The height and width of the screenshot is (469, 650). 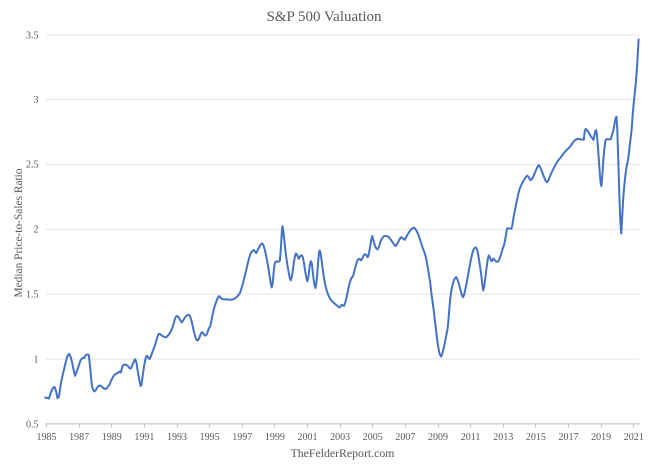 What do you see at coordinates (36, 100) in the screenshot?
I see `svg-text: 3` at bounding box center [36, 100].